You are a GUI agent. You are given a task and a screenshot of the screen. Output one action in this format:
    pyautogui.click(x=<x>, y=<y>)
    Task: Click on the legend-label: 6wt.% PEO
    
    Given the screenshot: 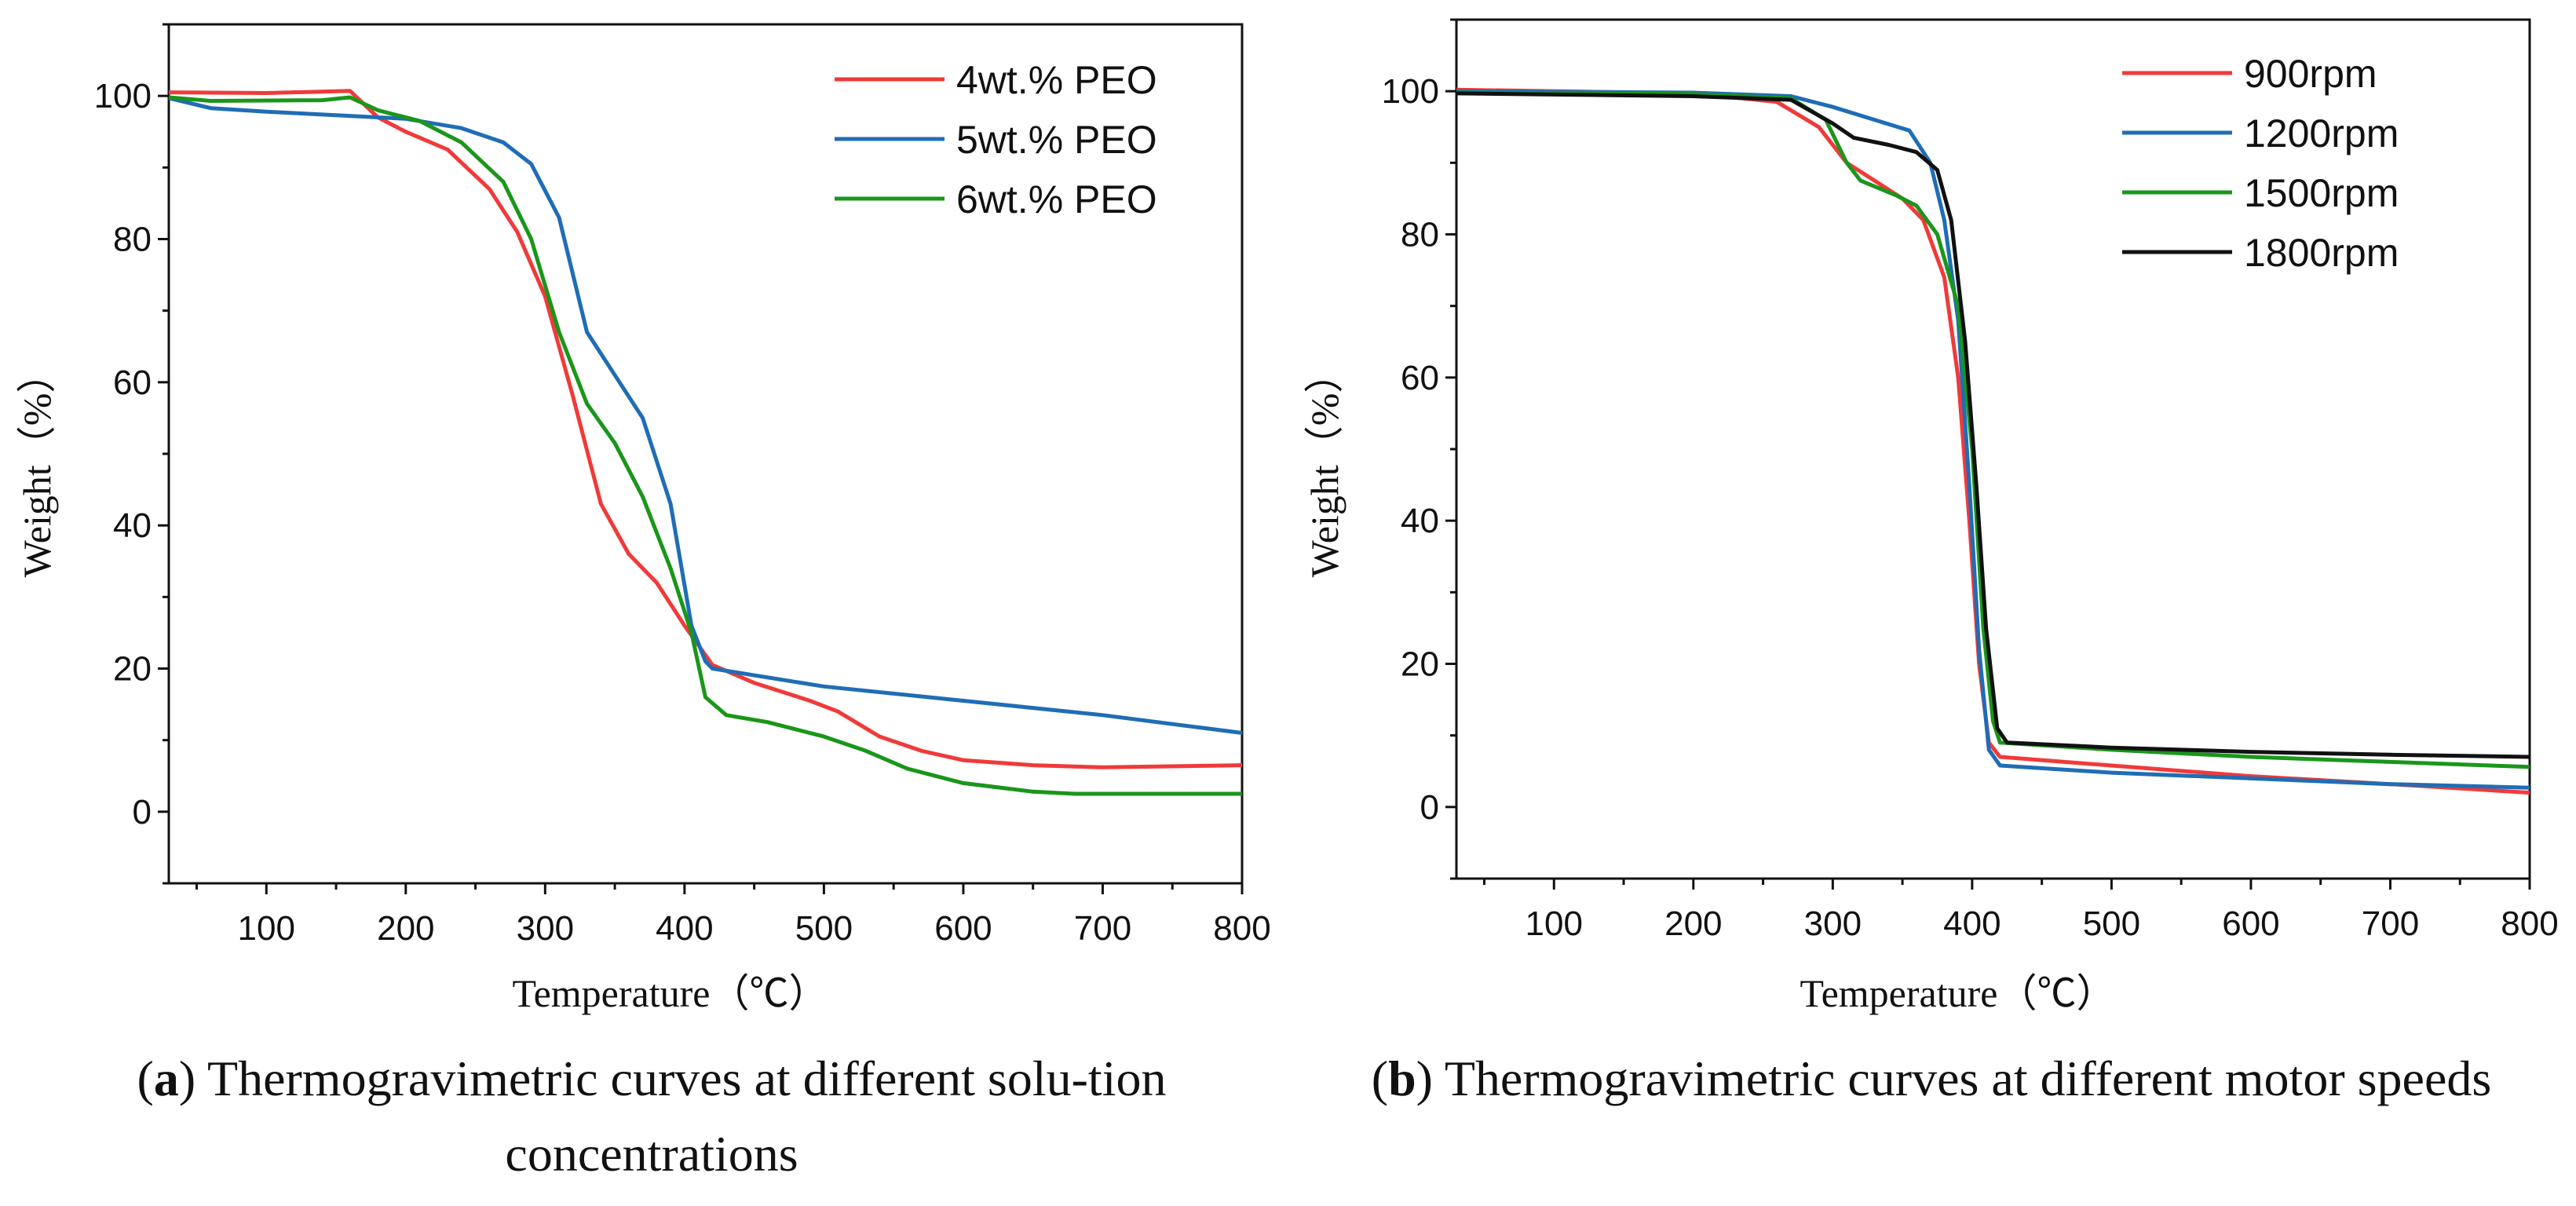 What is the action you would take?
    pyautogui.click(x=1056, y=199)
    